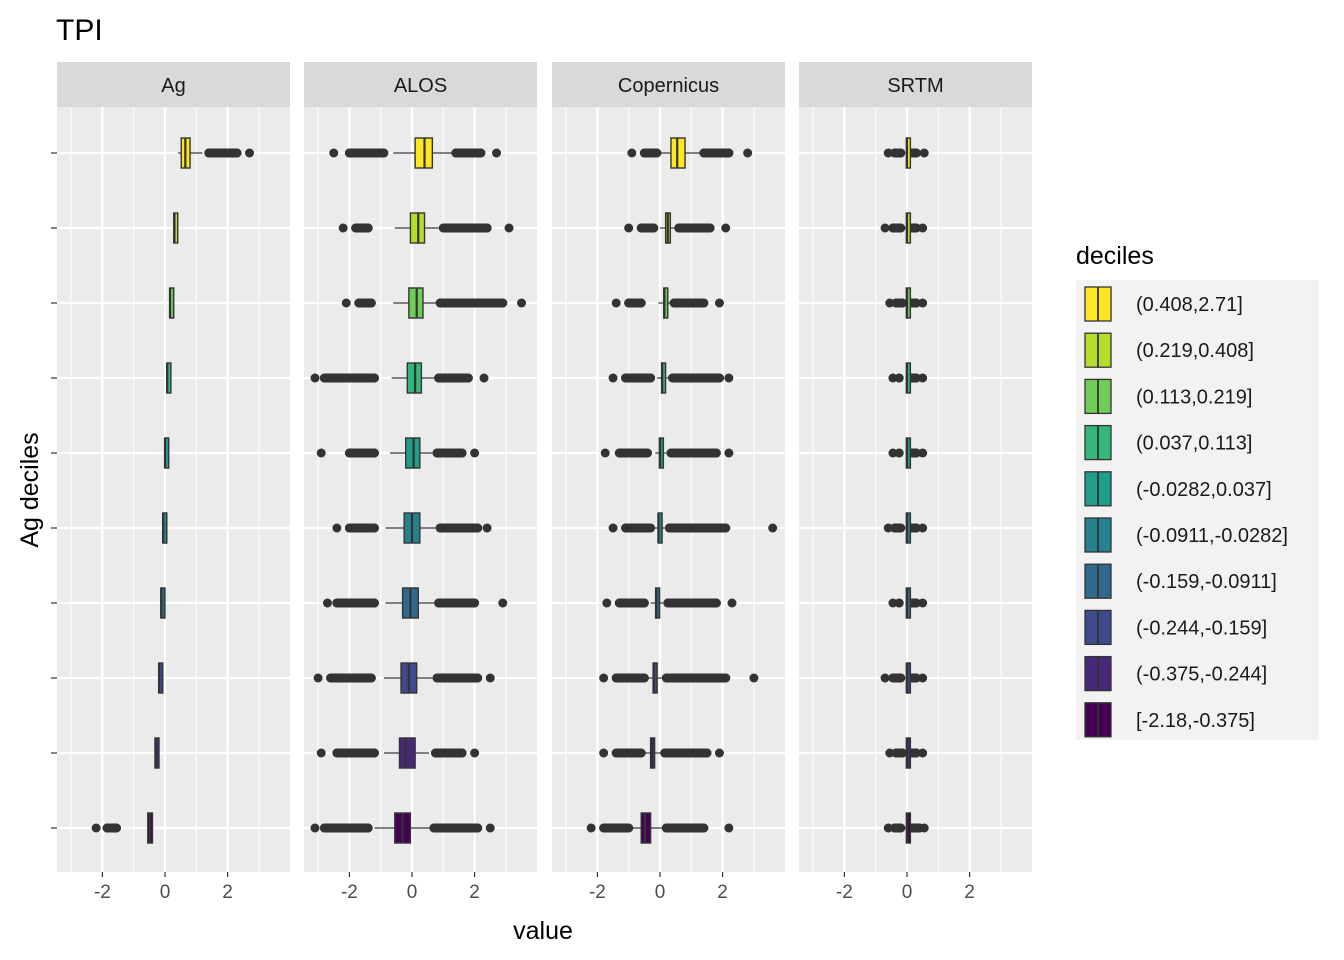 The image size is (1344, 960). What do you see at coordinates (1212, 536) in the screenshot?
I see `legend-label: (-0.0911,-0.0282]` at bounding box center [1212, 536].